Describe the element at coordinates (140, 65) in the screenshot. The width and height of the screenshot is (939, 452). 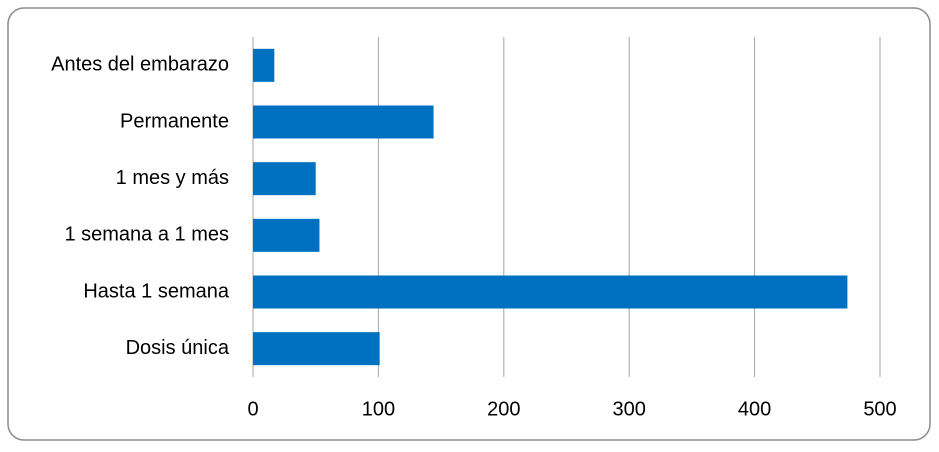
I see `y-tick-label: Antes del embarazo` at that location.